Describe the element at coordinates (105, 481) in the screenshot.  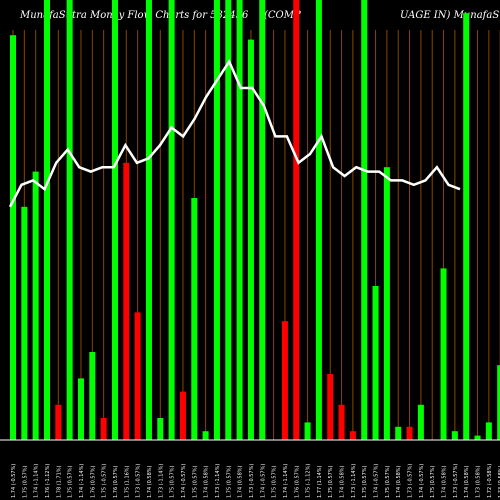
I see `x-tick-label: 1.75 (-0.57%)` at that location.